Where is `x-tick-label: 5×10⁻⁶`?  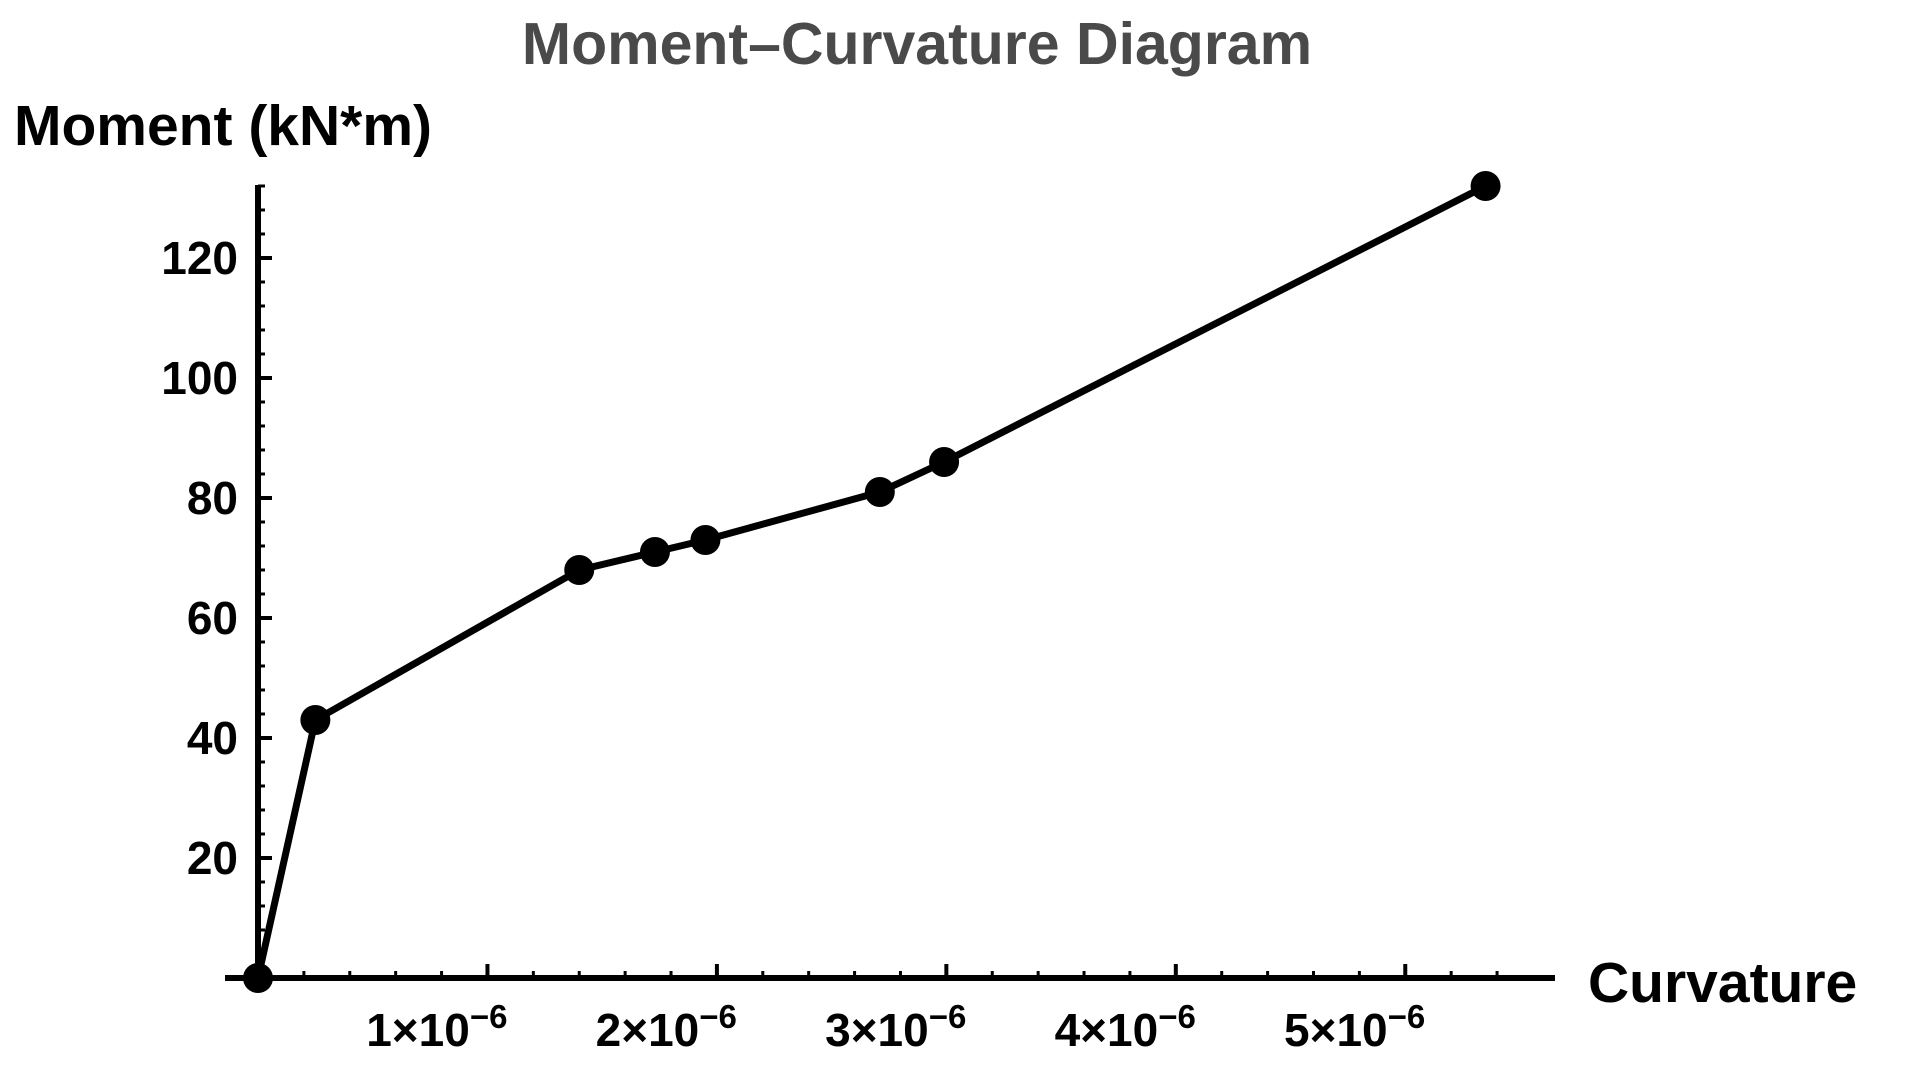
x-tick-label: 5×10⁻⁶ is located at coordinates (1354, 1027).